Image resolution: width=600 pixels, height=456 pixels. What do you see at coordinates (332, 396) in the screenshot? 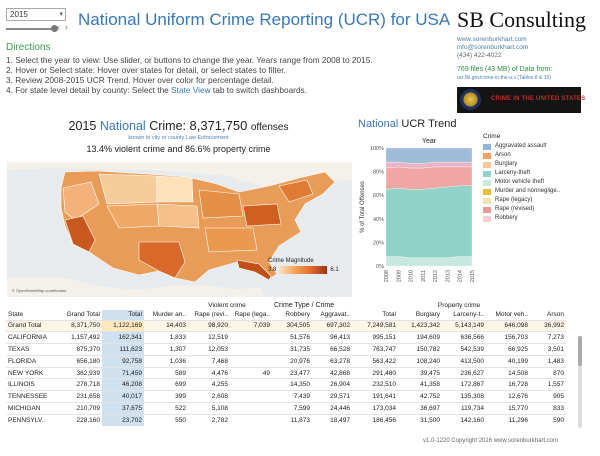
I see `table-cell: 29,571` at bounding box center [332, 396].